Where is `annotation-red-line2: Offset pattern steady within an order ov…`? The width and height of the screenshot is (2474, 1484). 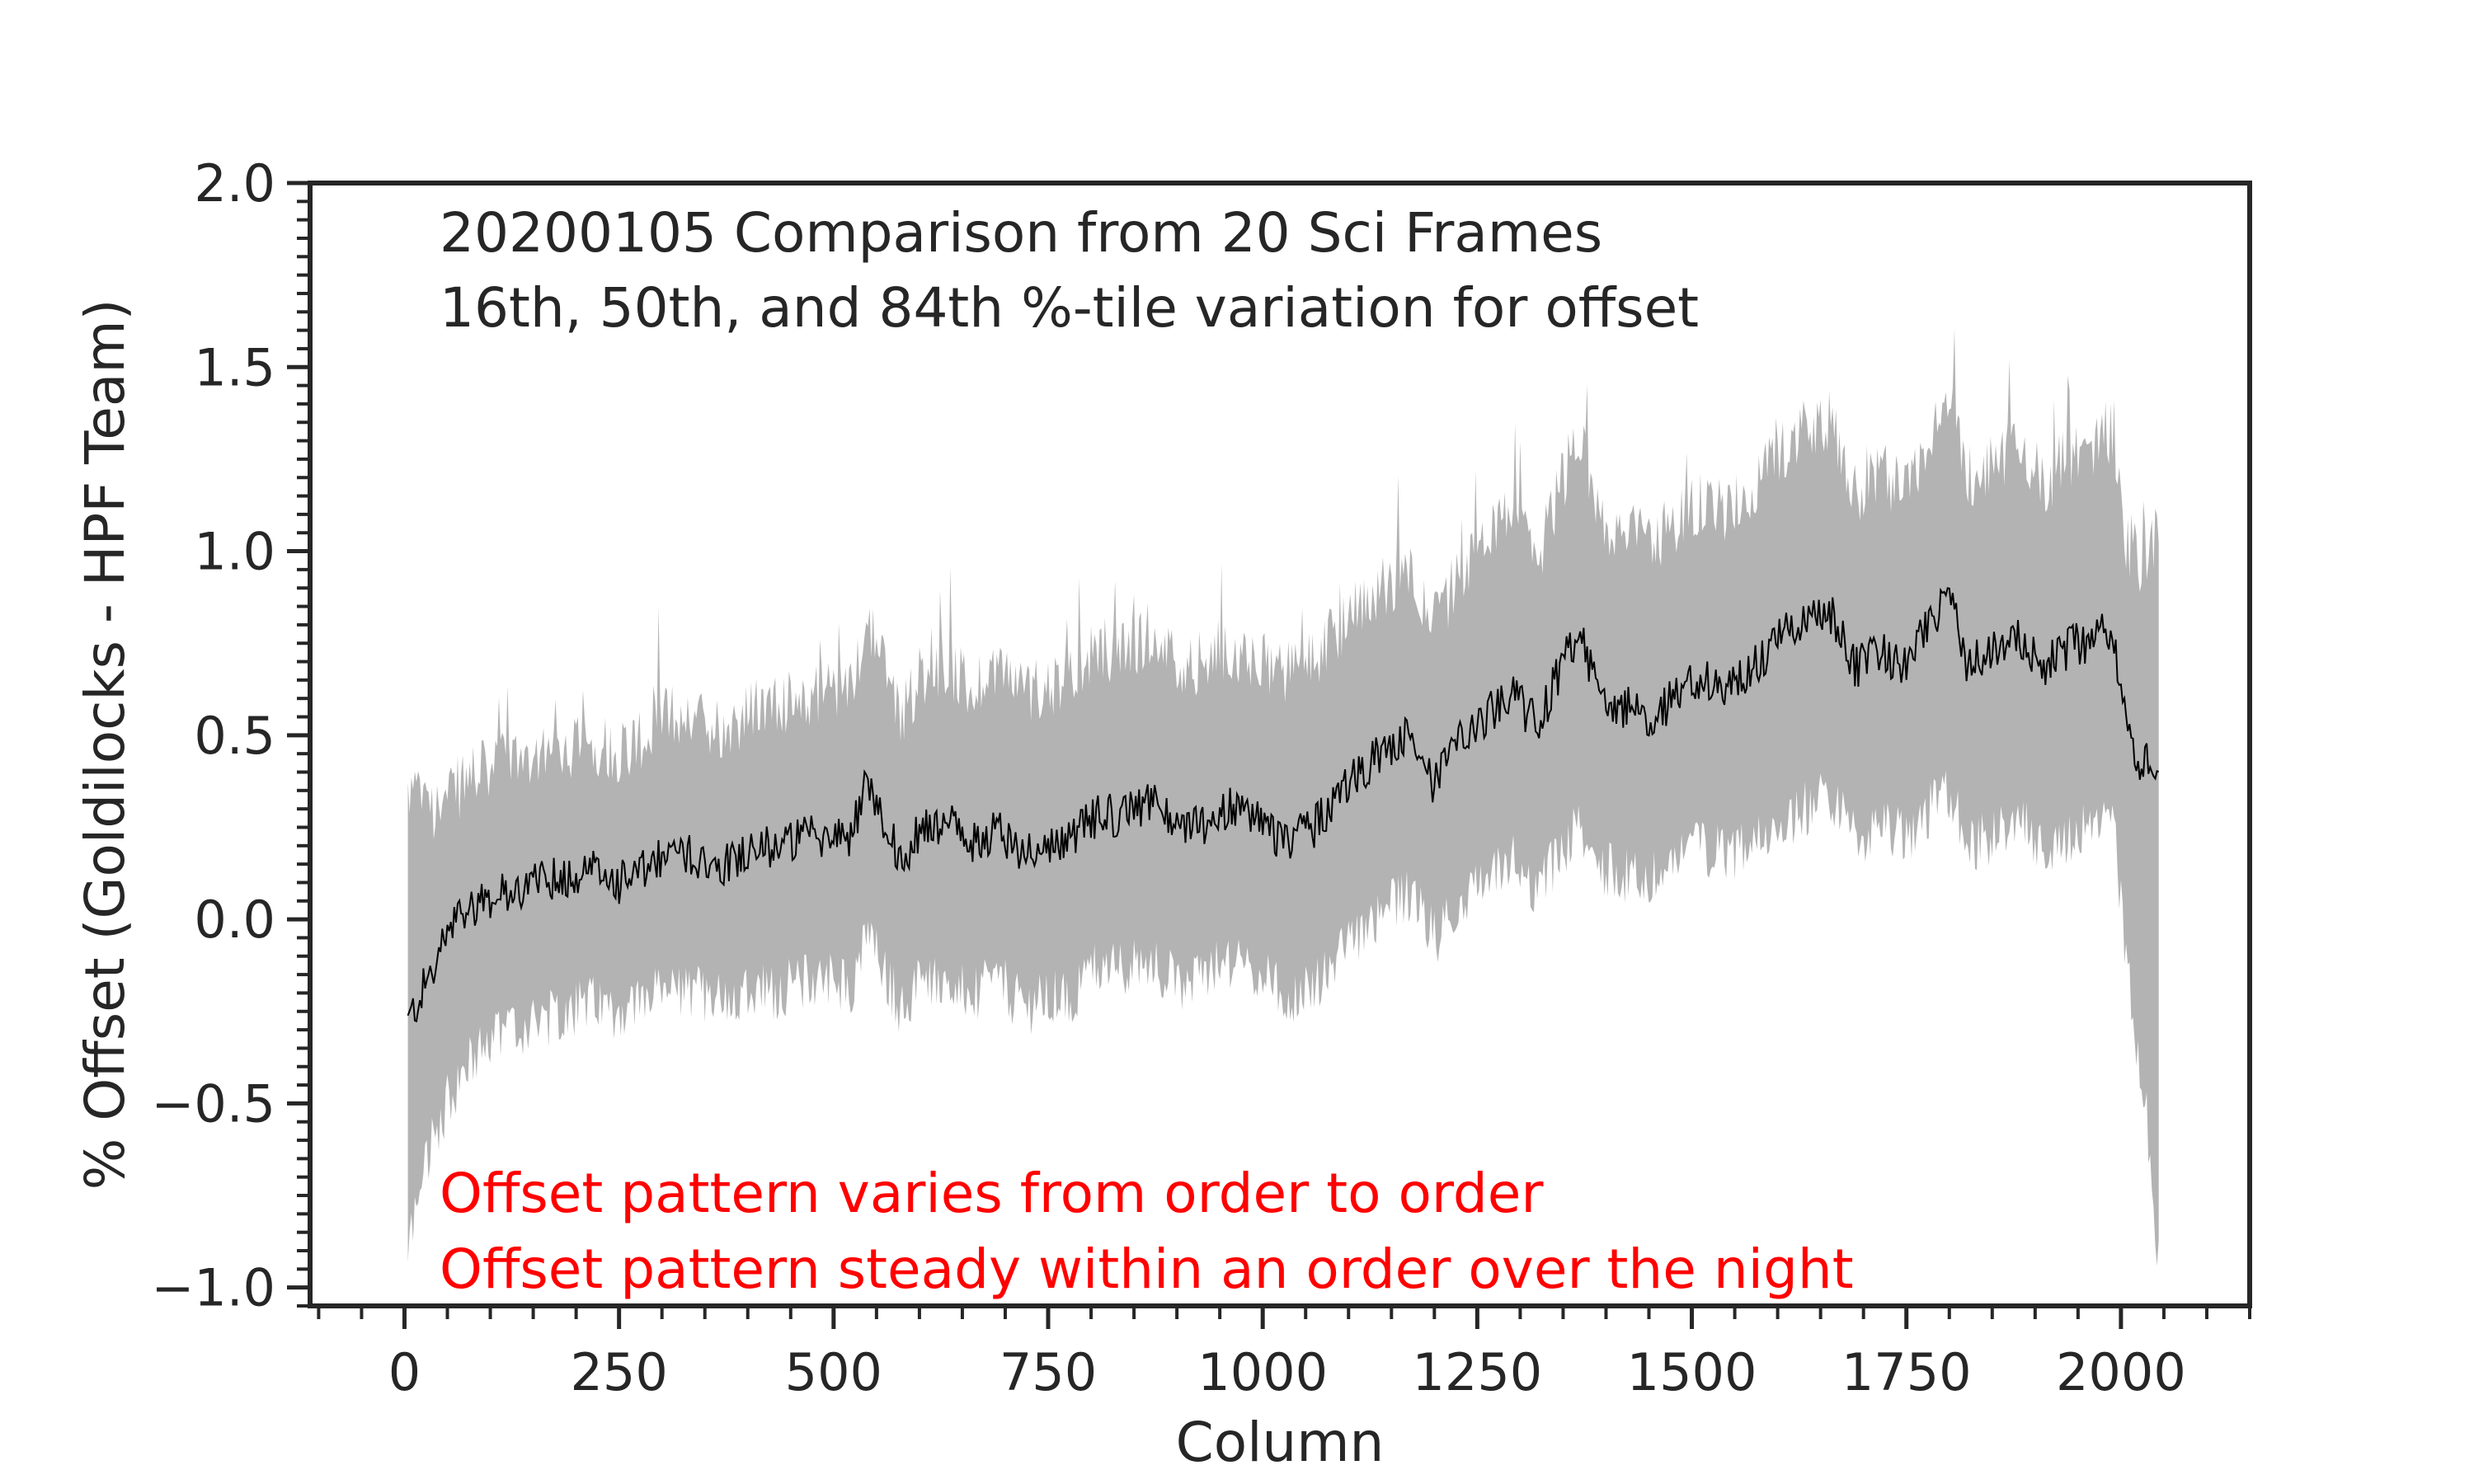 annotation-red-line2: Offset pattern steady within an order ov… is located at coordinates (1147, 1269).